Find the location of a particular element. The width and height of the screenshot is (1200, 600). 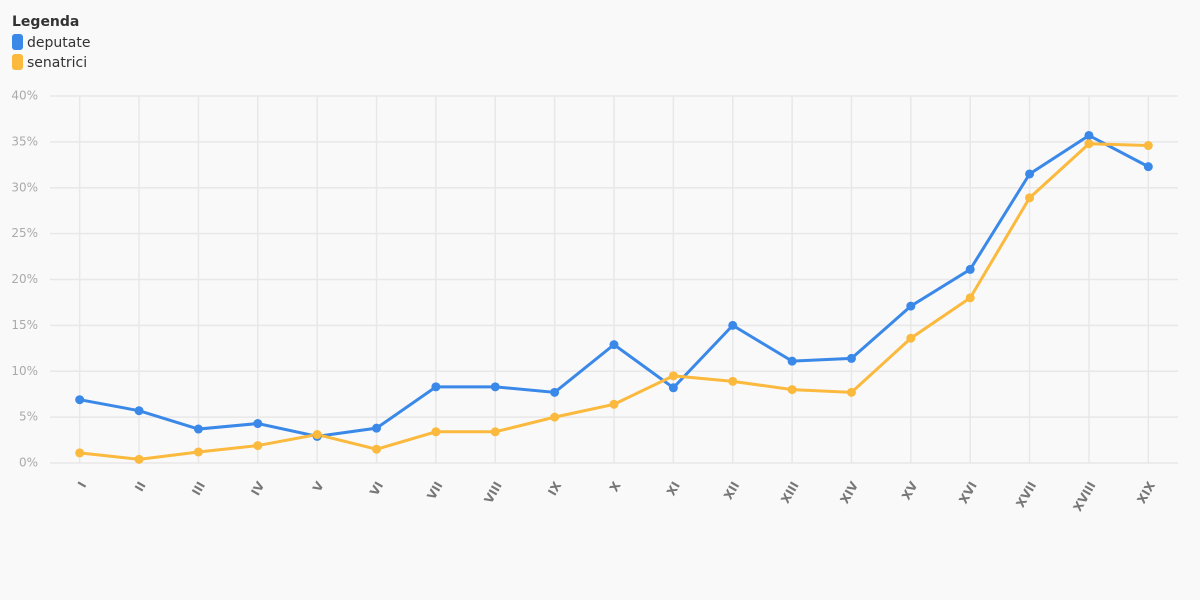

legend-title: Legenda is located at coordinates (45, 22).